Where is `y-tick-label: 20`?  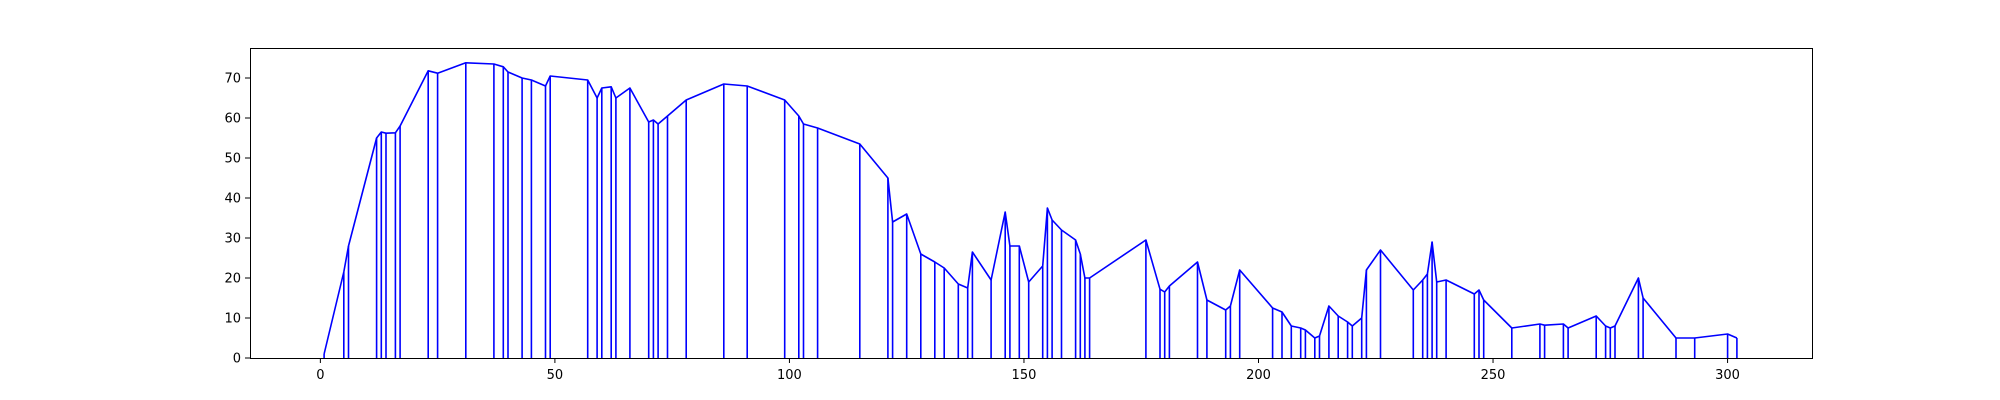
y-tick-label: 20 is located at coordinates (232, 279).